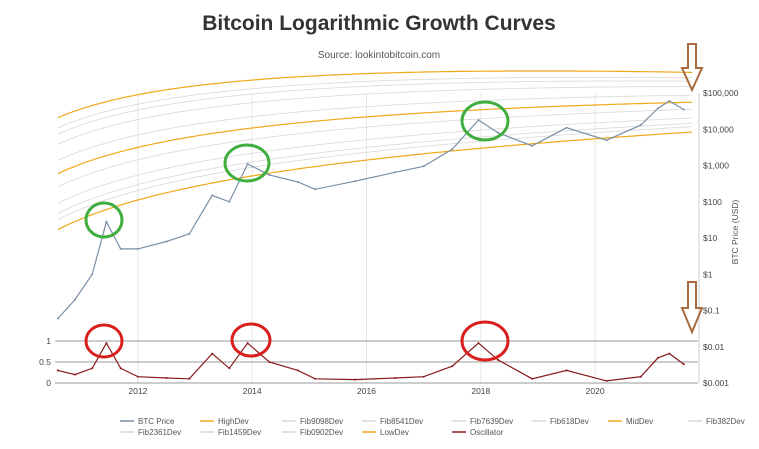 This screenshot has height=449, width=759. What do you see at coordinates (156, 421) in the screenshot?
I see `legend-item: BTC Price` at bounding box center [156, 421].